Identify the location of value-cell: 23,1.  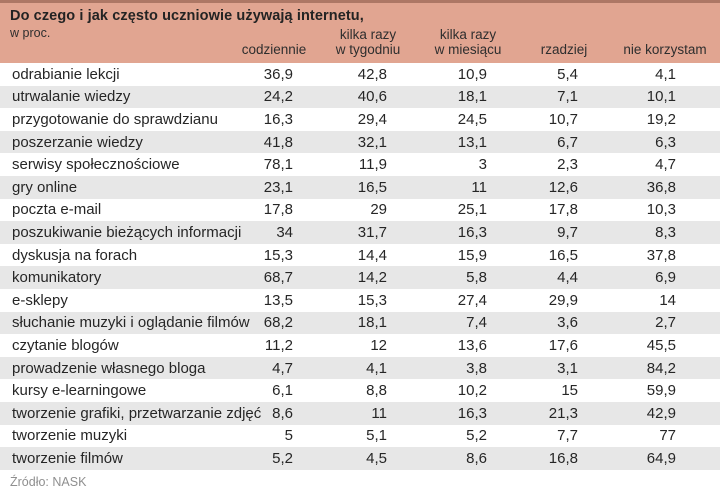
(278, 187).